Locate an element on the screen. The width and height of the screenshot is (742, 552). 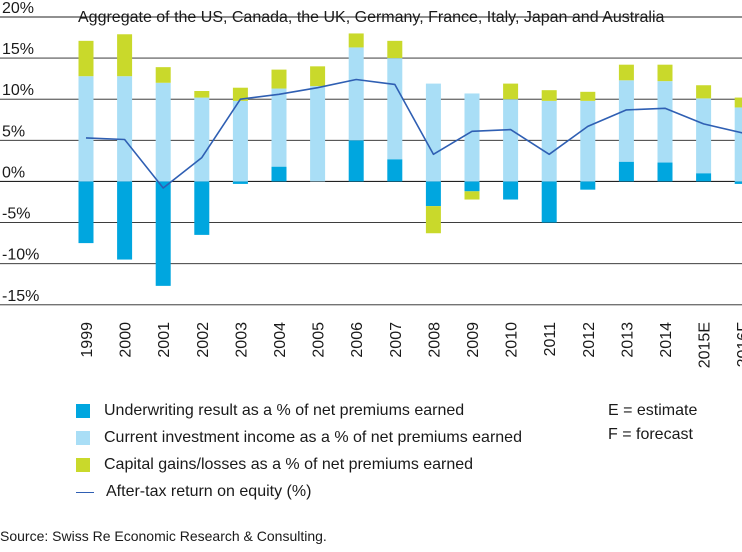
x-tick-label: 2012 is located at coordinates (589, 340).